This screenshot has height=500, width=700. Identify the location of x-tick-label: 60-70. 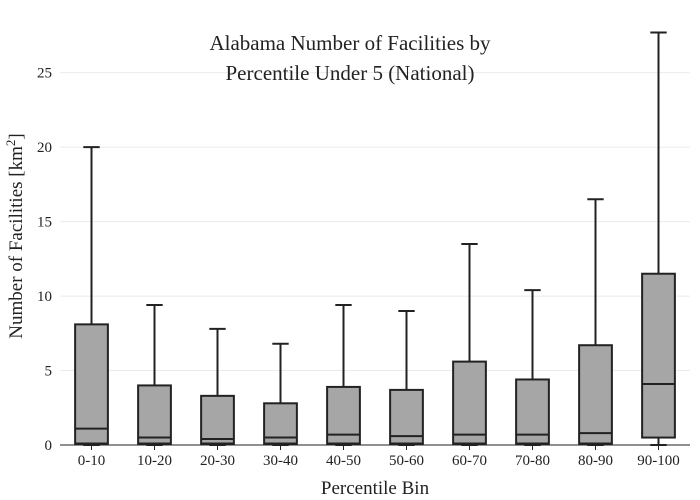
(469, 461).